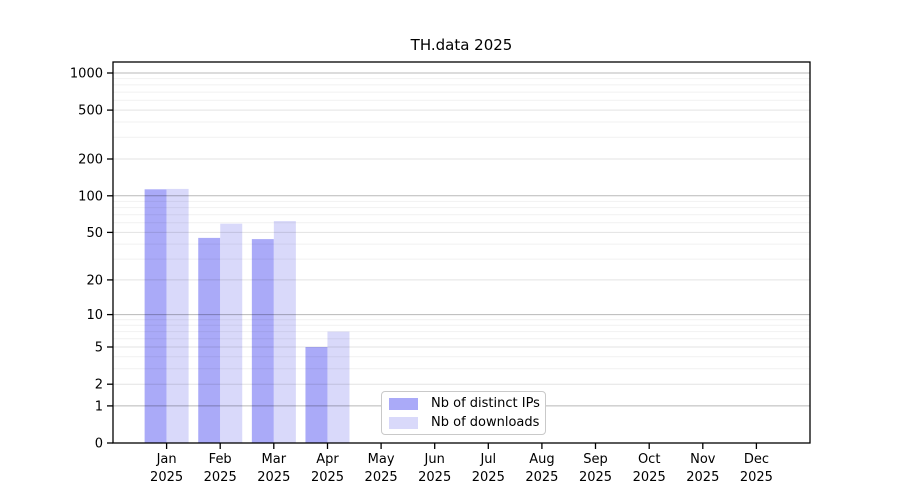  What do you see at coordinates (403, 403) in the screenshot?
I see `legend-swatch-distinct-ips-icon` at bounding box center [403, 403].